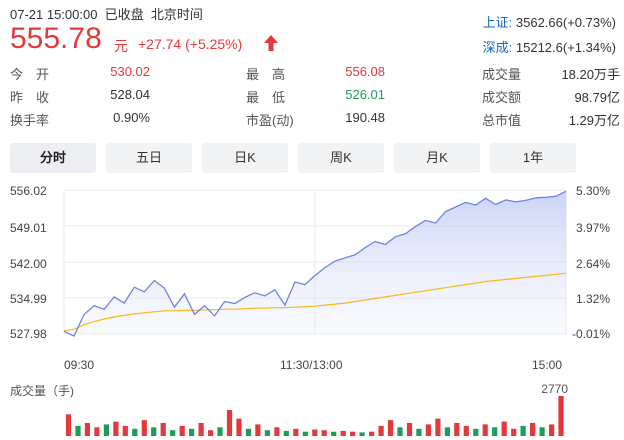  What do you see at coordinates (245, 158) in the screenshot?
I see `tab-daily-k: 日K` at bounding box center [245, 158].